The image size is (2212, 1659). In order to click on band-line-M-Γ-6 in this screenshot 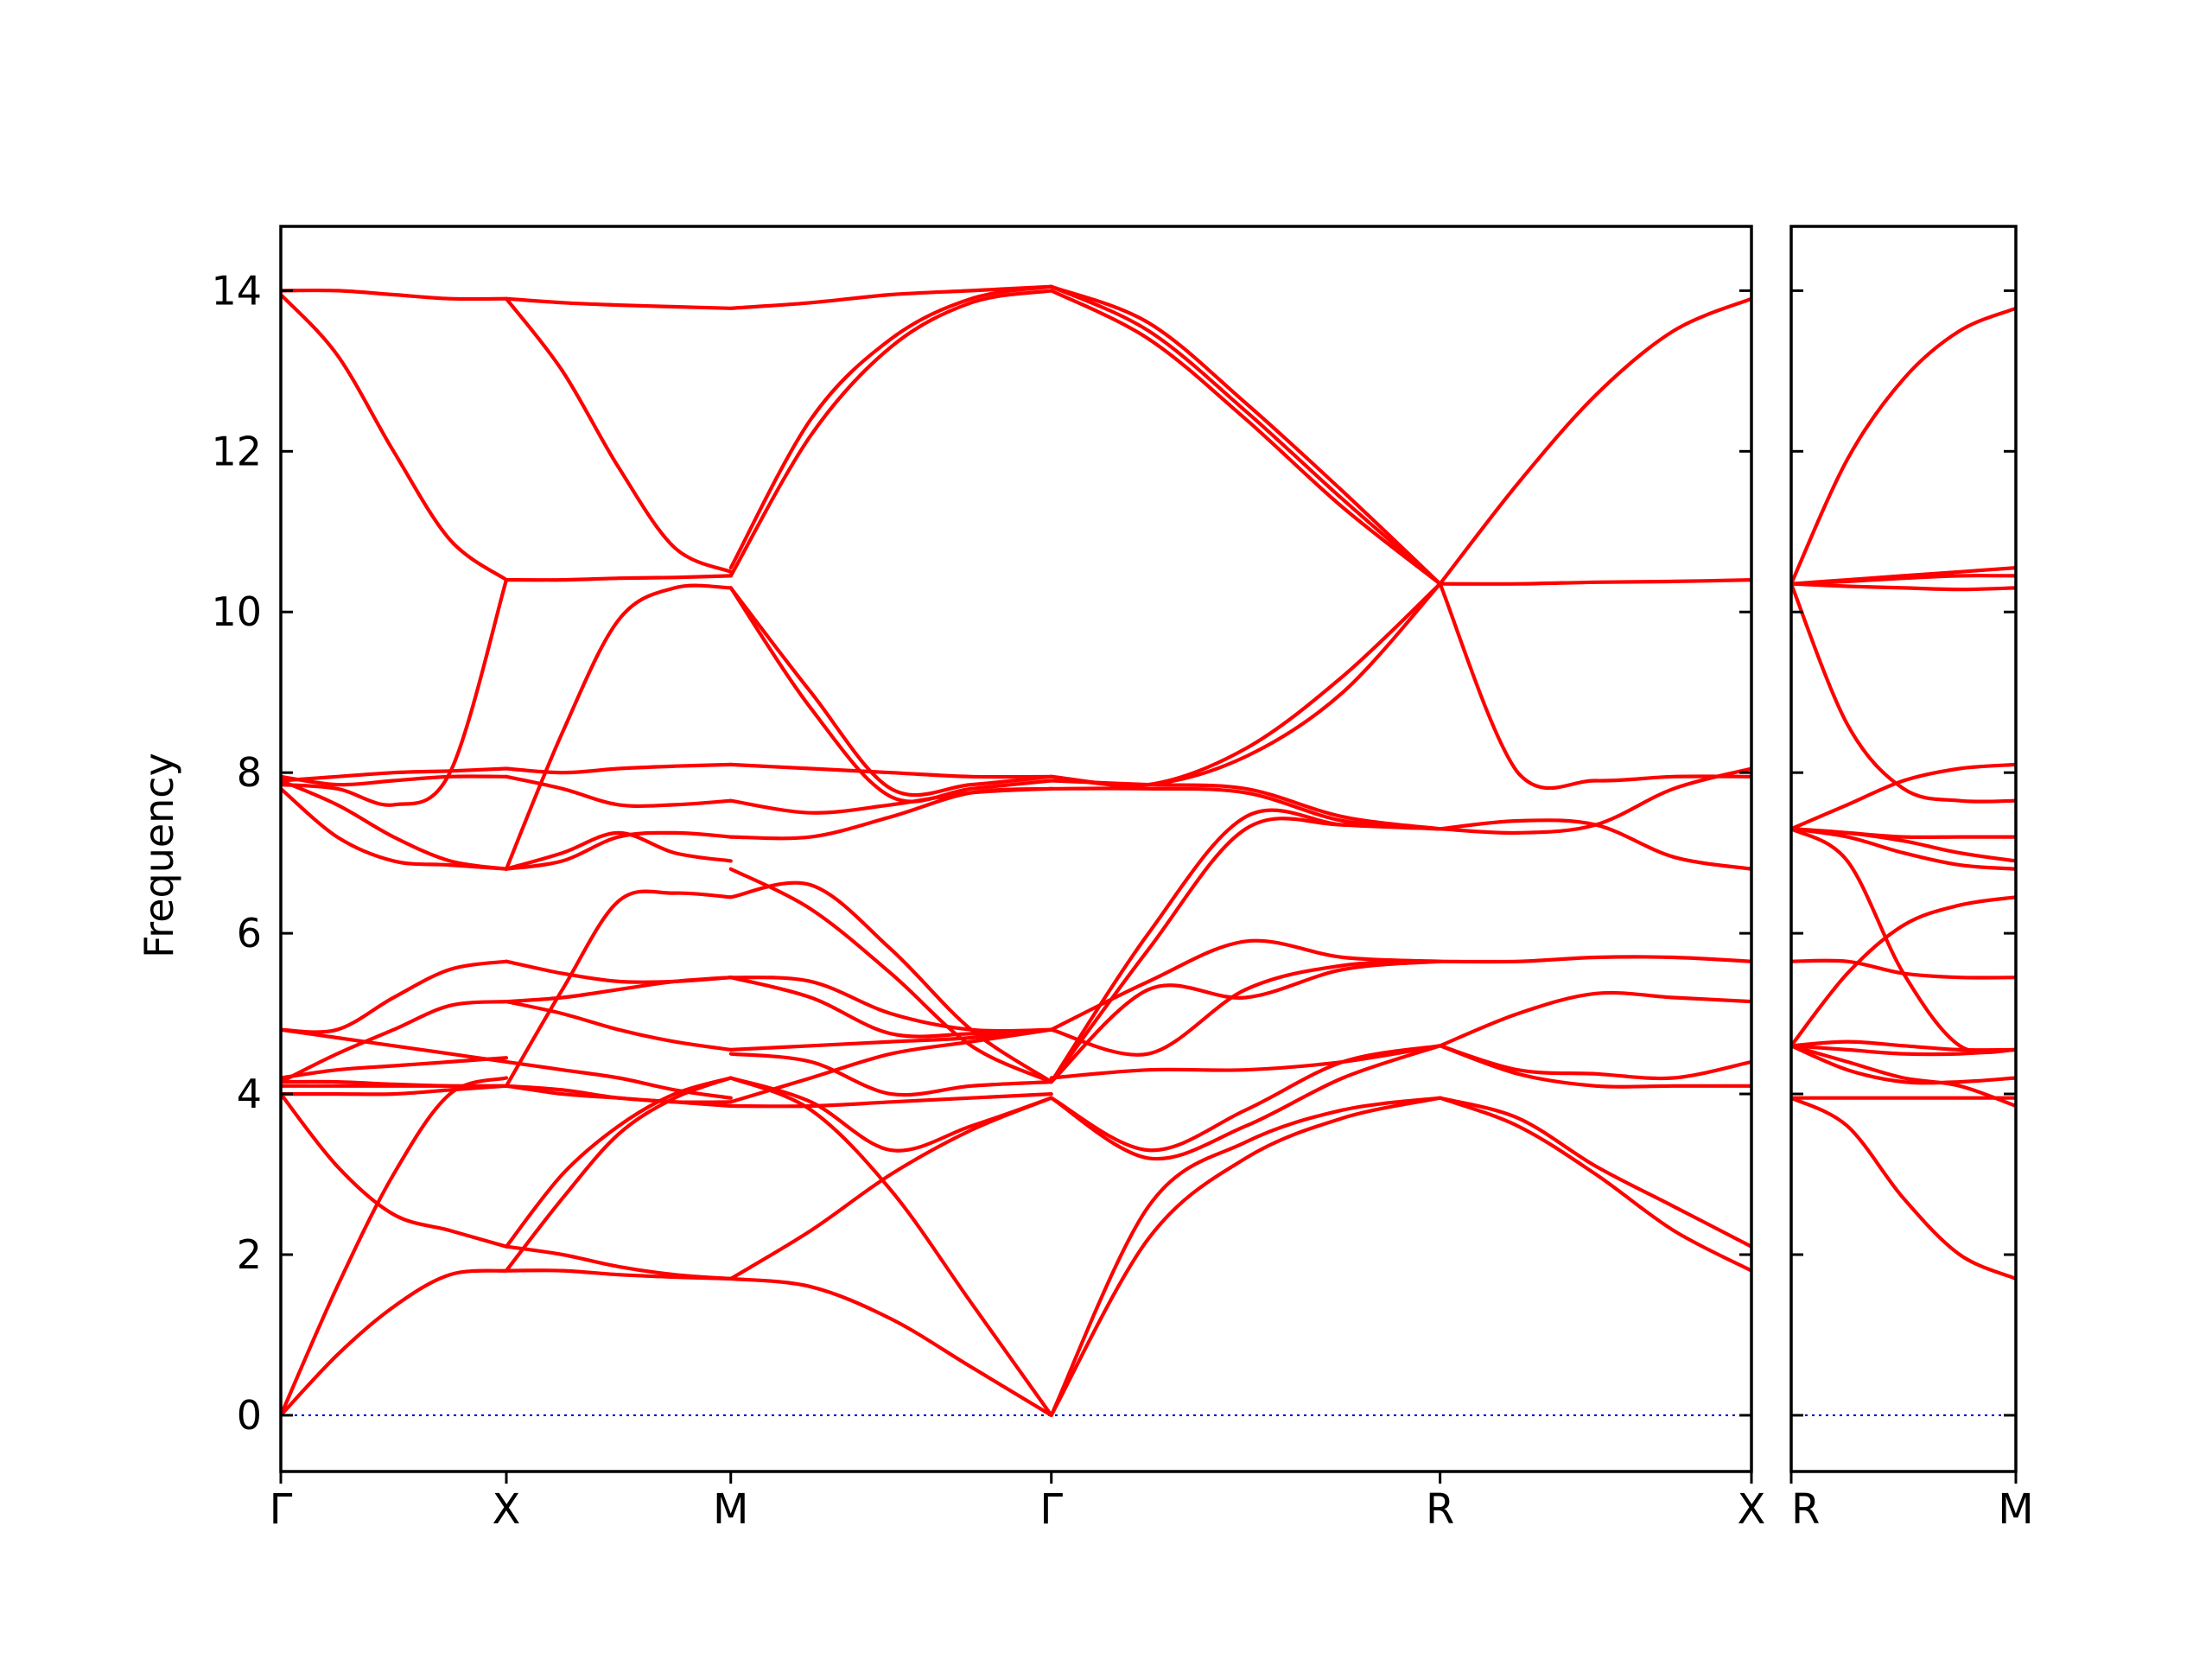, I will do `click(890, 1065)`.